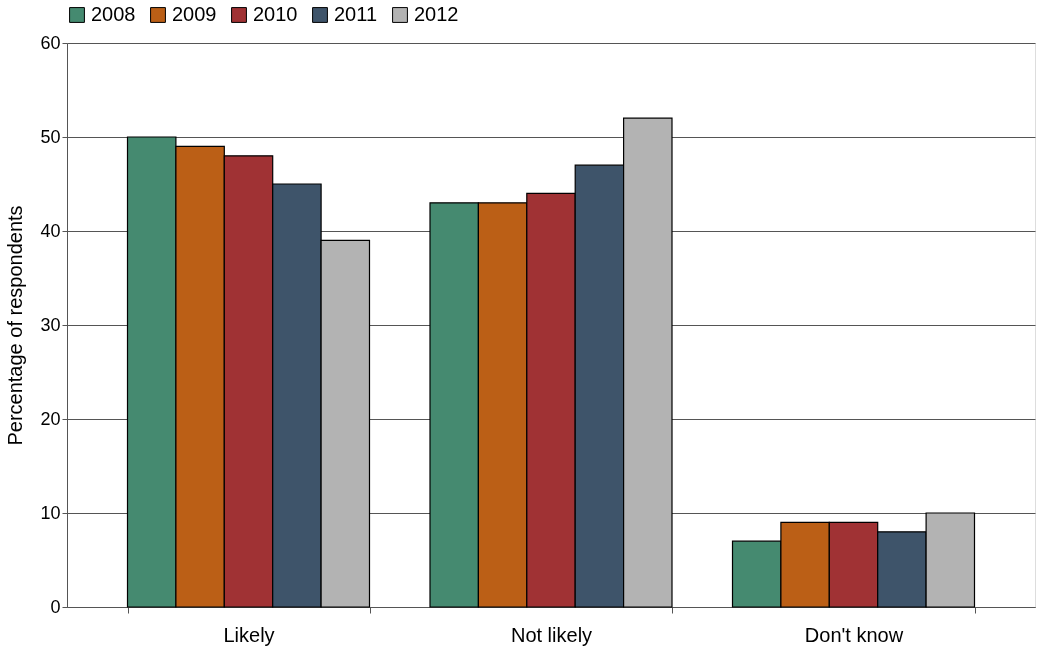 The image size is (1049, 657). Describe the element at coordinates (50, 136) in the screenshot. I see `y-tick-label: 50` at that location.